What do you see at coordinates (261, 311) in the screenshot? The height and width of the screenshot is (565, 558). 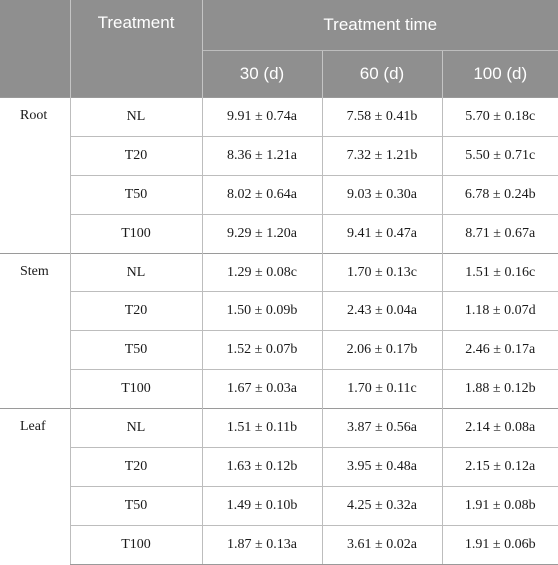 I see `value-cell-30d: 1.50 ± 0.09b` at bounding box center [261, 311].